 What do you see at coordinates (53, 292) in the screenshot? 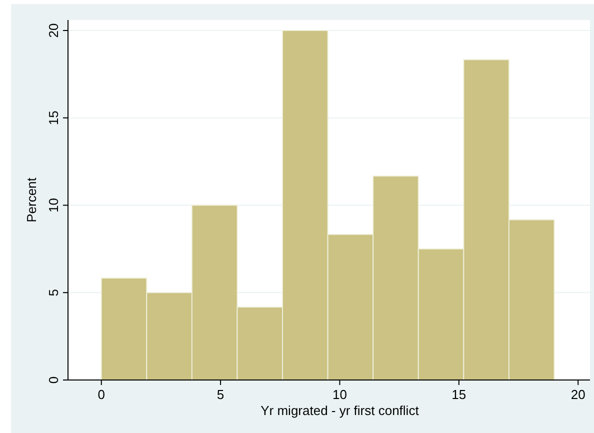
I see `y-tick-label: 5` at bounding box center [53, 292].